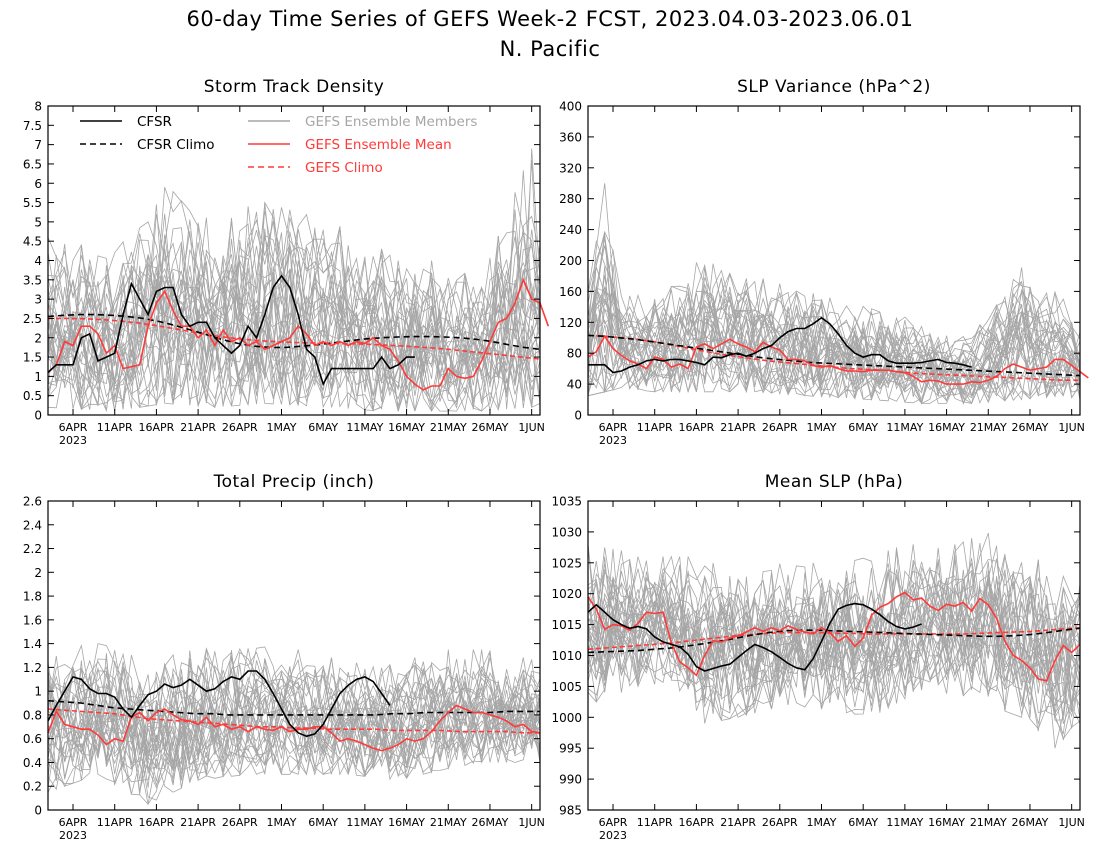  What do you see at coordinates (570, 137) in the screenshot?
I see `y-tick-label: 360` at bounding box center [570, 137].